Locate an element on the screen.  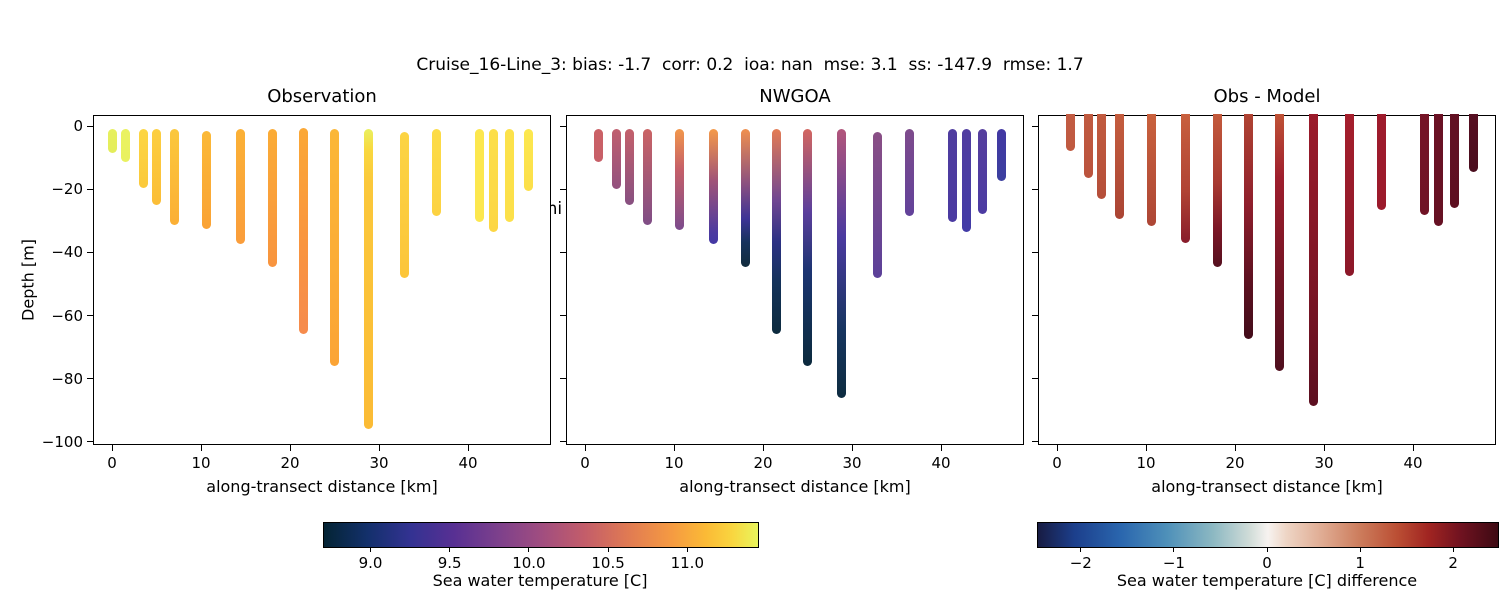
colorbar-tick-label: 9.0 is located at coordinates (370, 563).